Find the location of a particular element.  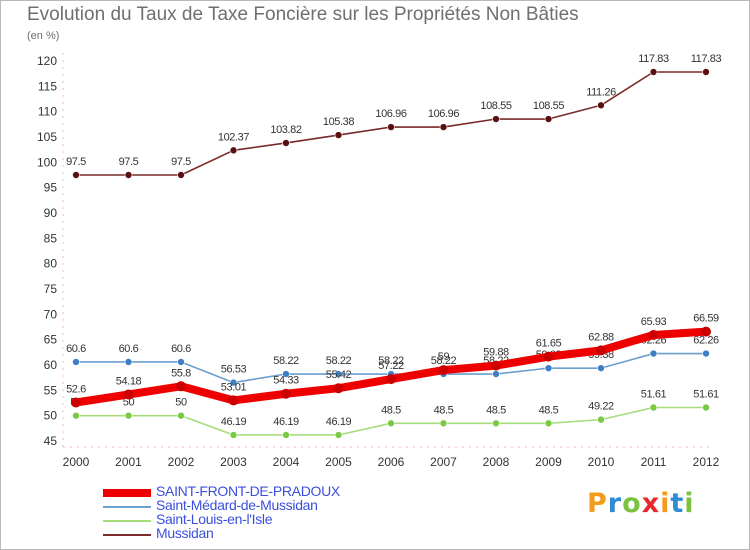

y-tick-label: 90 is located at coordinates (51, 213).